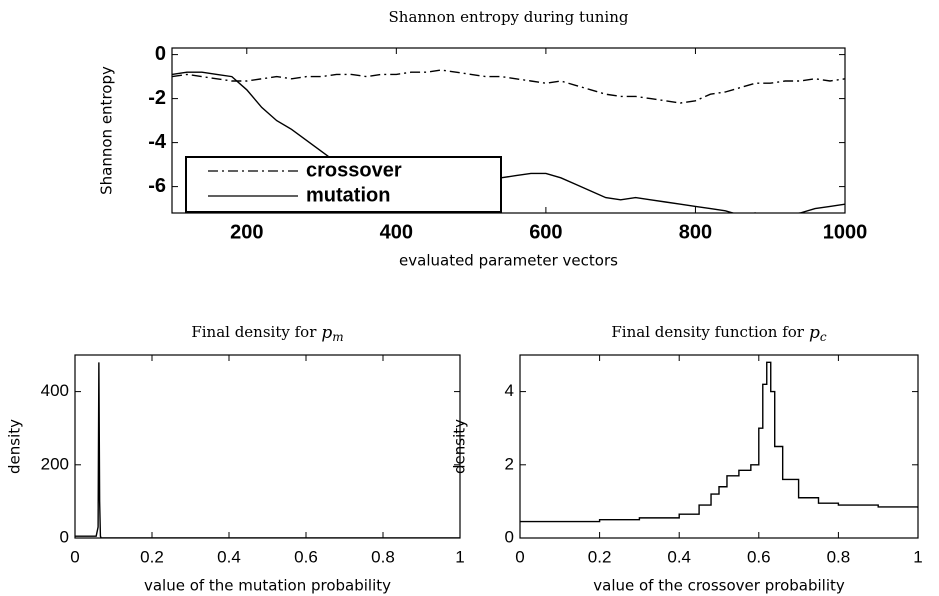 This screenshot has height=596, width=939. I want to click on y-tick-label: 200, so click(55, 463).